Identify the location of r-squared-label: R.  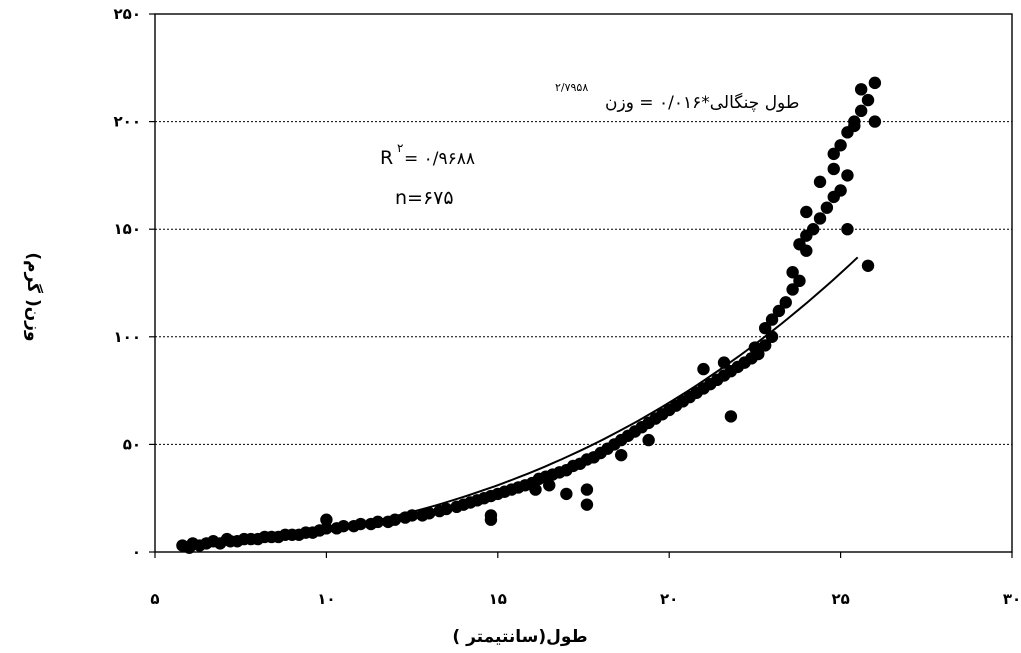
(386, 158).